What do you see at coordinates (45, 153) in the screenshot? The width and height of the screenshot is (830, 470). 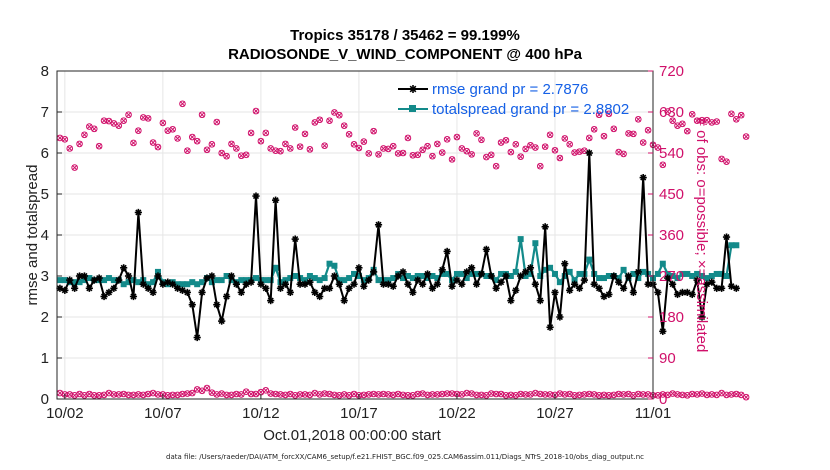 I see `y-tick-label: 6` at bounding box center [45, 153].